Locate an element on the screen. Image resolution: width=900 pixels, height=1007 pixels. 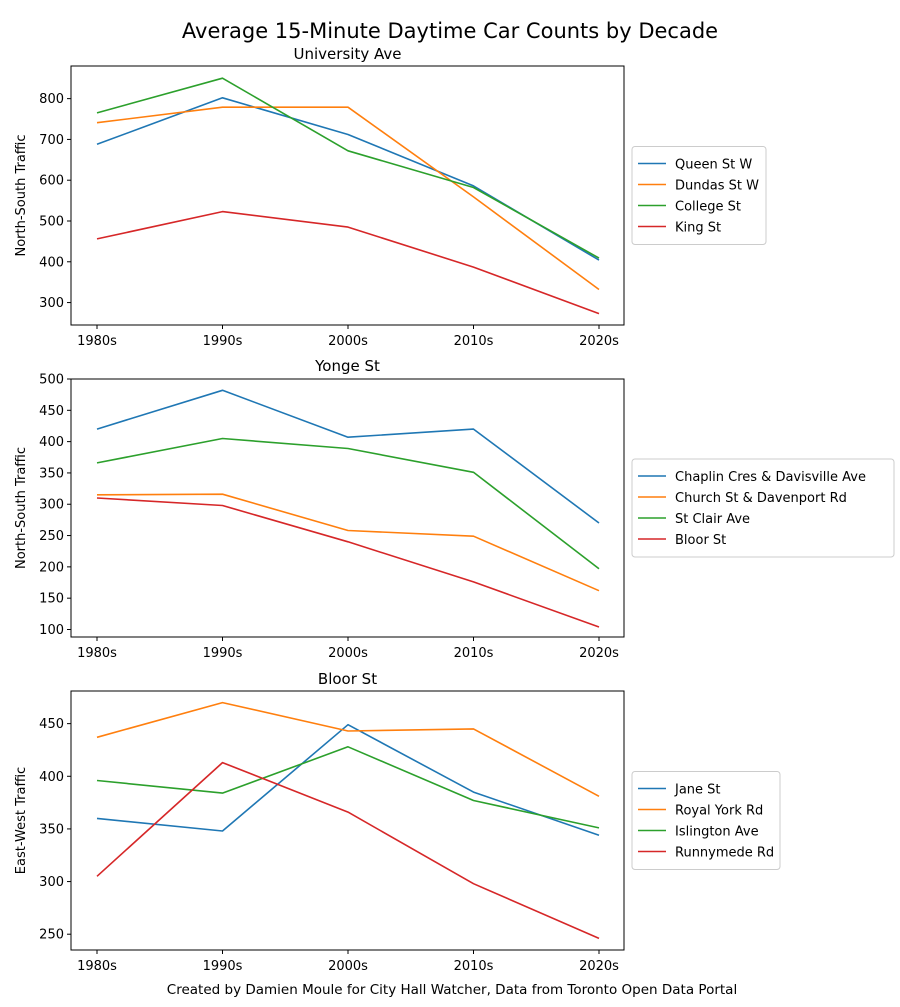
legend-entry: Chaplin Cres & Davisville Ave is located at coordinates (770, 477).